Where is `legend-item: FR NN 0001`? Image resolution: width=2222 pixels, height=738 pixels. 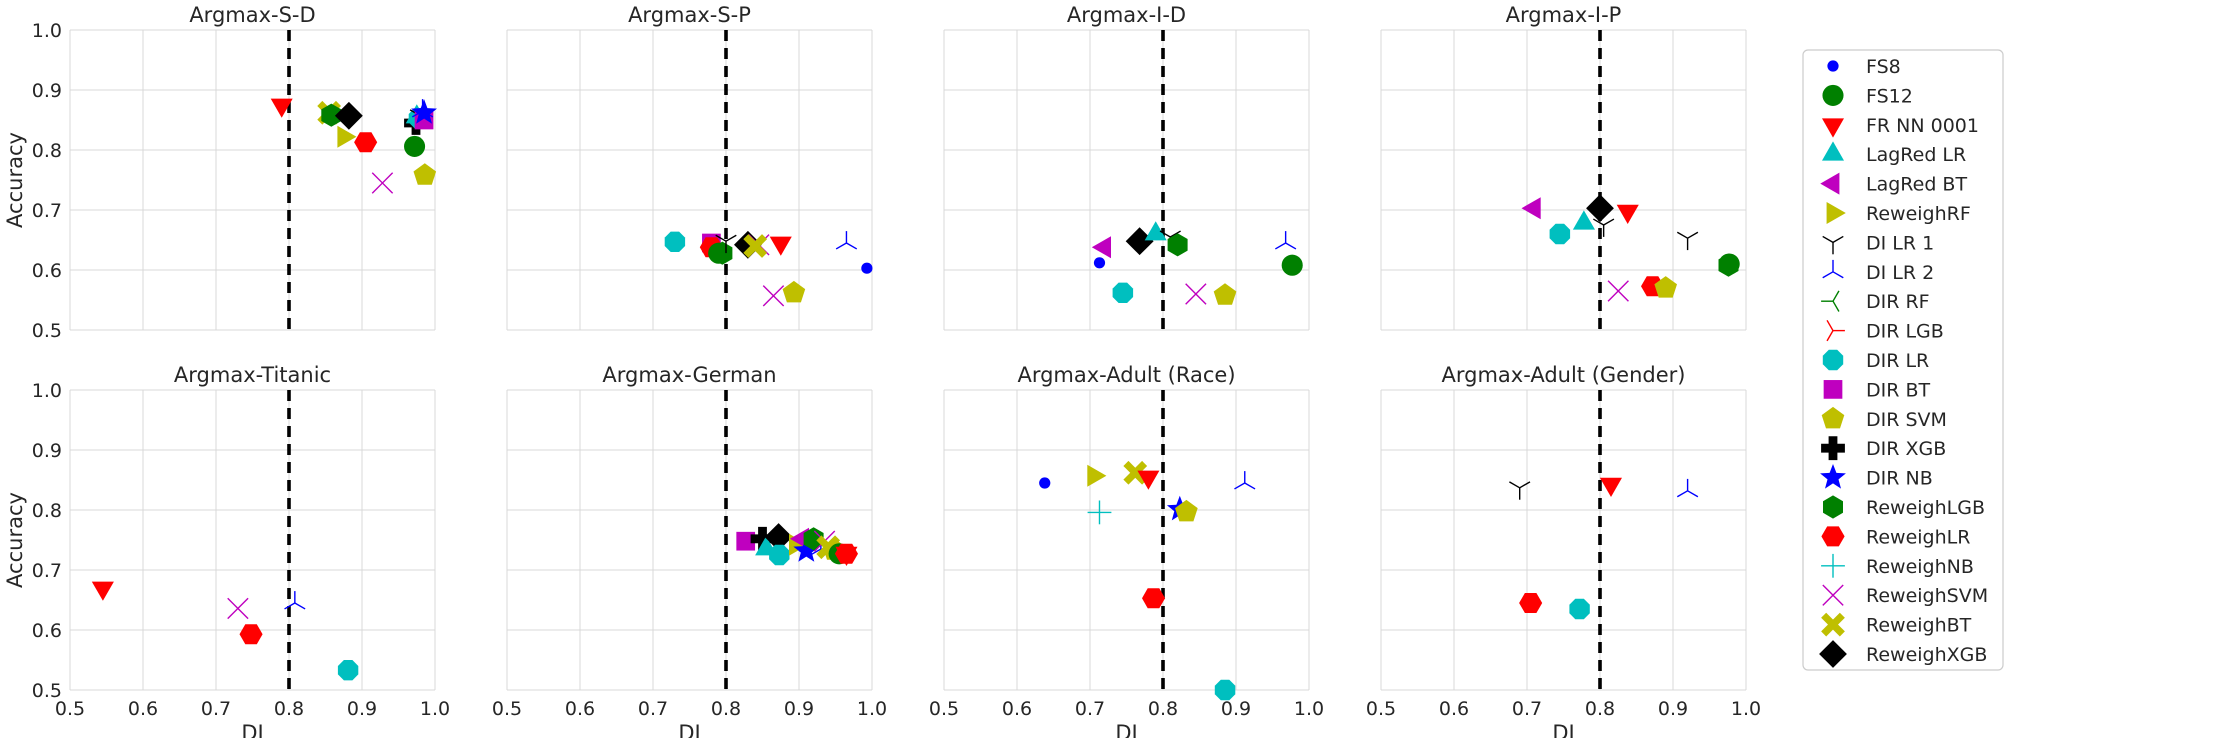
legend-item: FR NN 0001 is located at coordinates (1900, 126).